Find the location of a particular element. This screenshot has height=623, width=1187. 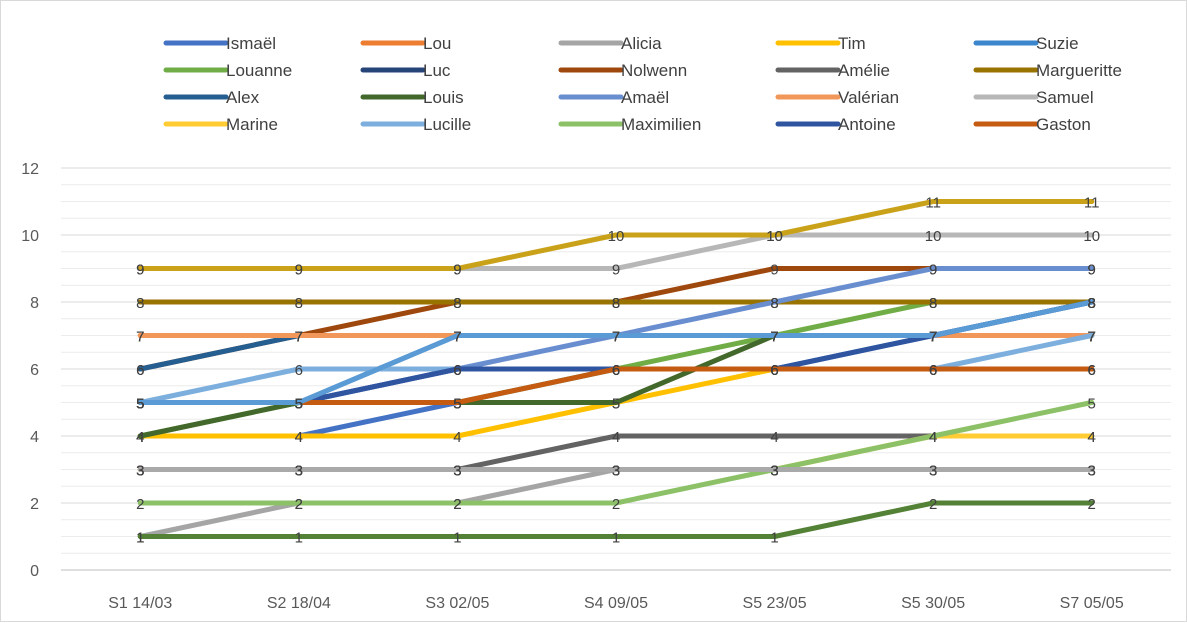

legend-label: Margueritte is located at coordinates (1079, 70).